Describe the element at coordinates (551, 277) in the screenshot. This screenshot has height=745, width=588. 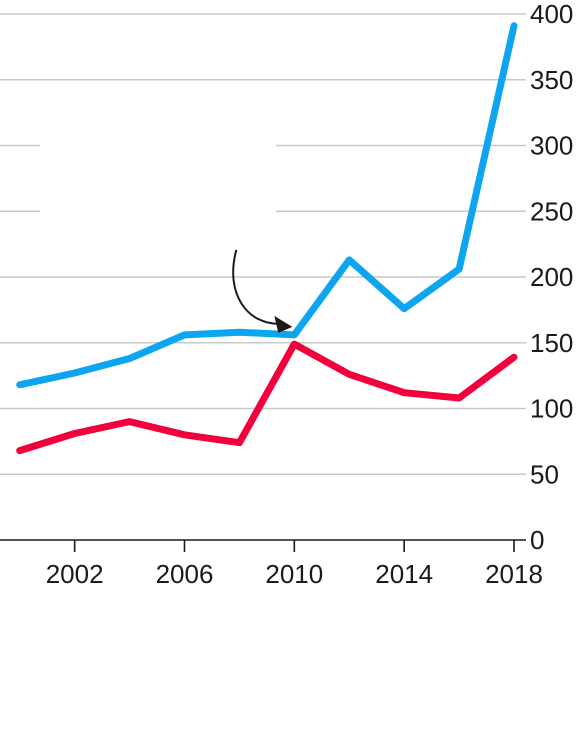
I see `y-tick-label-200: 200` at that location.